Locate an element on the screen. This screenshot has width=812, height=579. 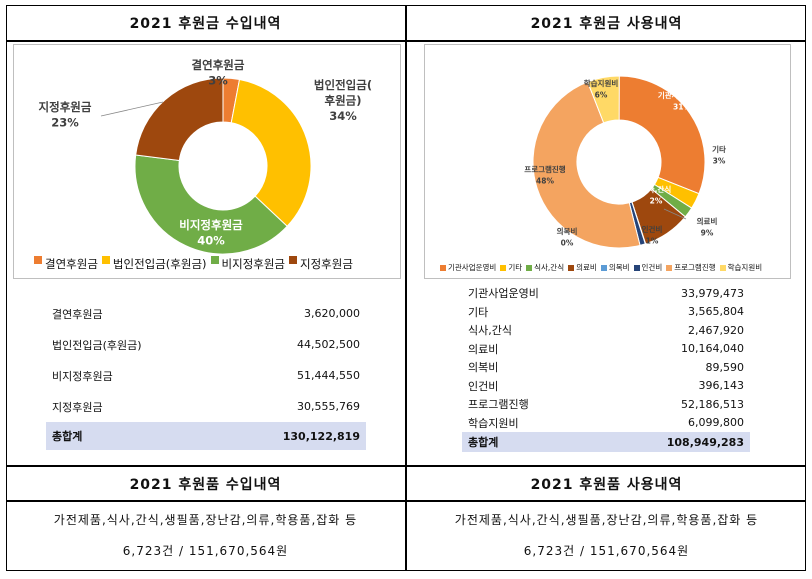
section-divider is located at coordinates (406, 466).